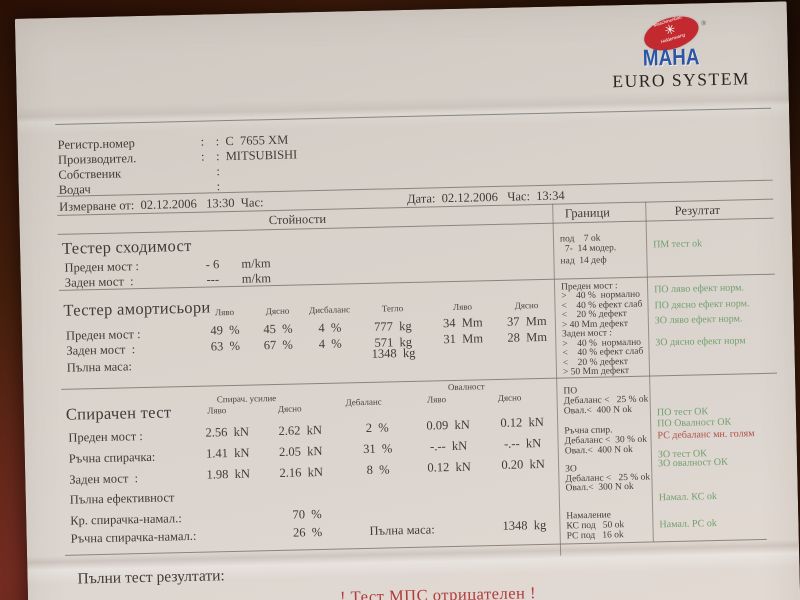 The height and width of the screenshot is (600, 800). I want to click on divider-shock-section, so click(419, 381).